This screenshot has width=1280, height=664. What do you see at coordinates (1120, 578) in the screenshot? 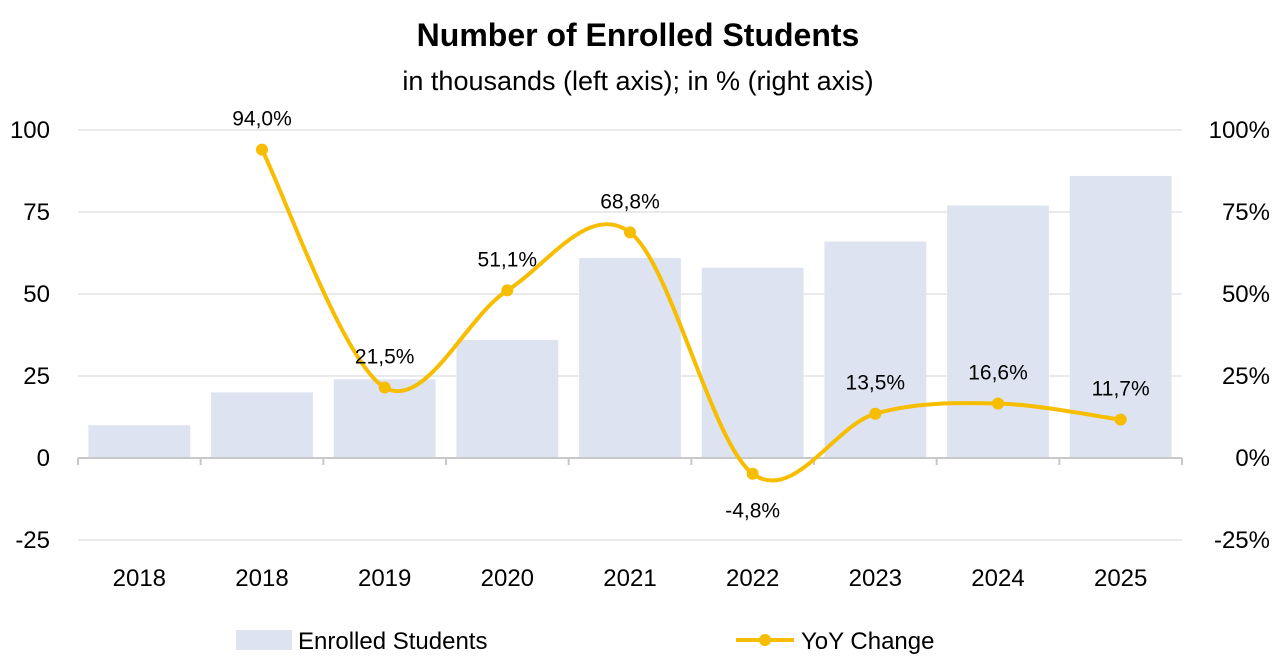
I see `x-tick-label: 2025` at bounding box center [1120, 578].